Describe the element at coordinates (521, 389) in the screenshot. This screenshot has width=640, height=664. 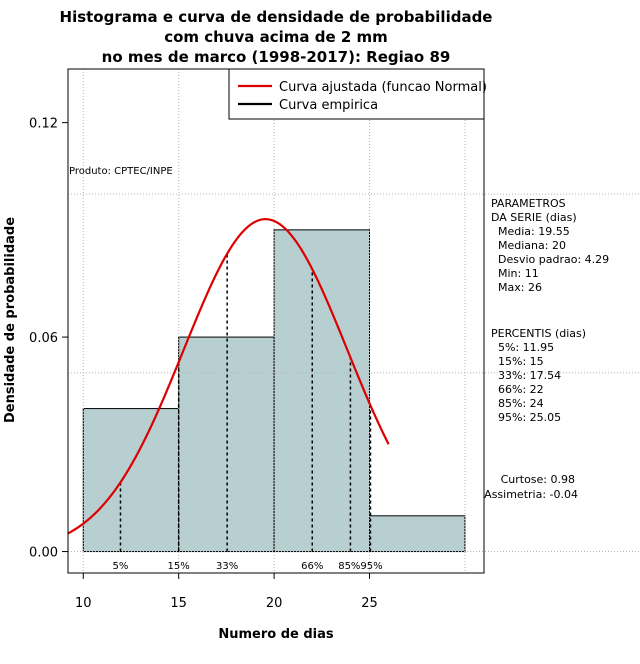
I see `percentil-value: 66%: 22` at that location.